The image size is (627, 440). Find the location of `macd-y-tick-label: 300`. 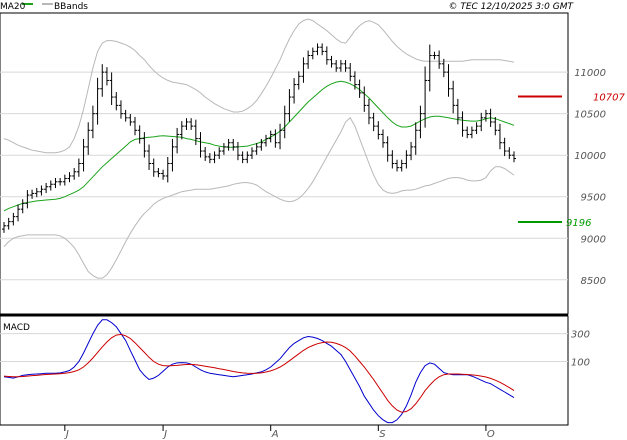

macd-y-tick-label: 300 is located at coordinates (580, 335).